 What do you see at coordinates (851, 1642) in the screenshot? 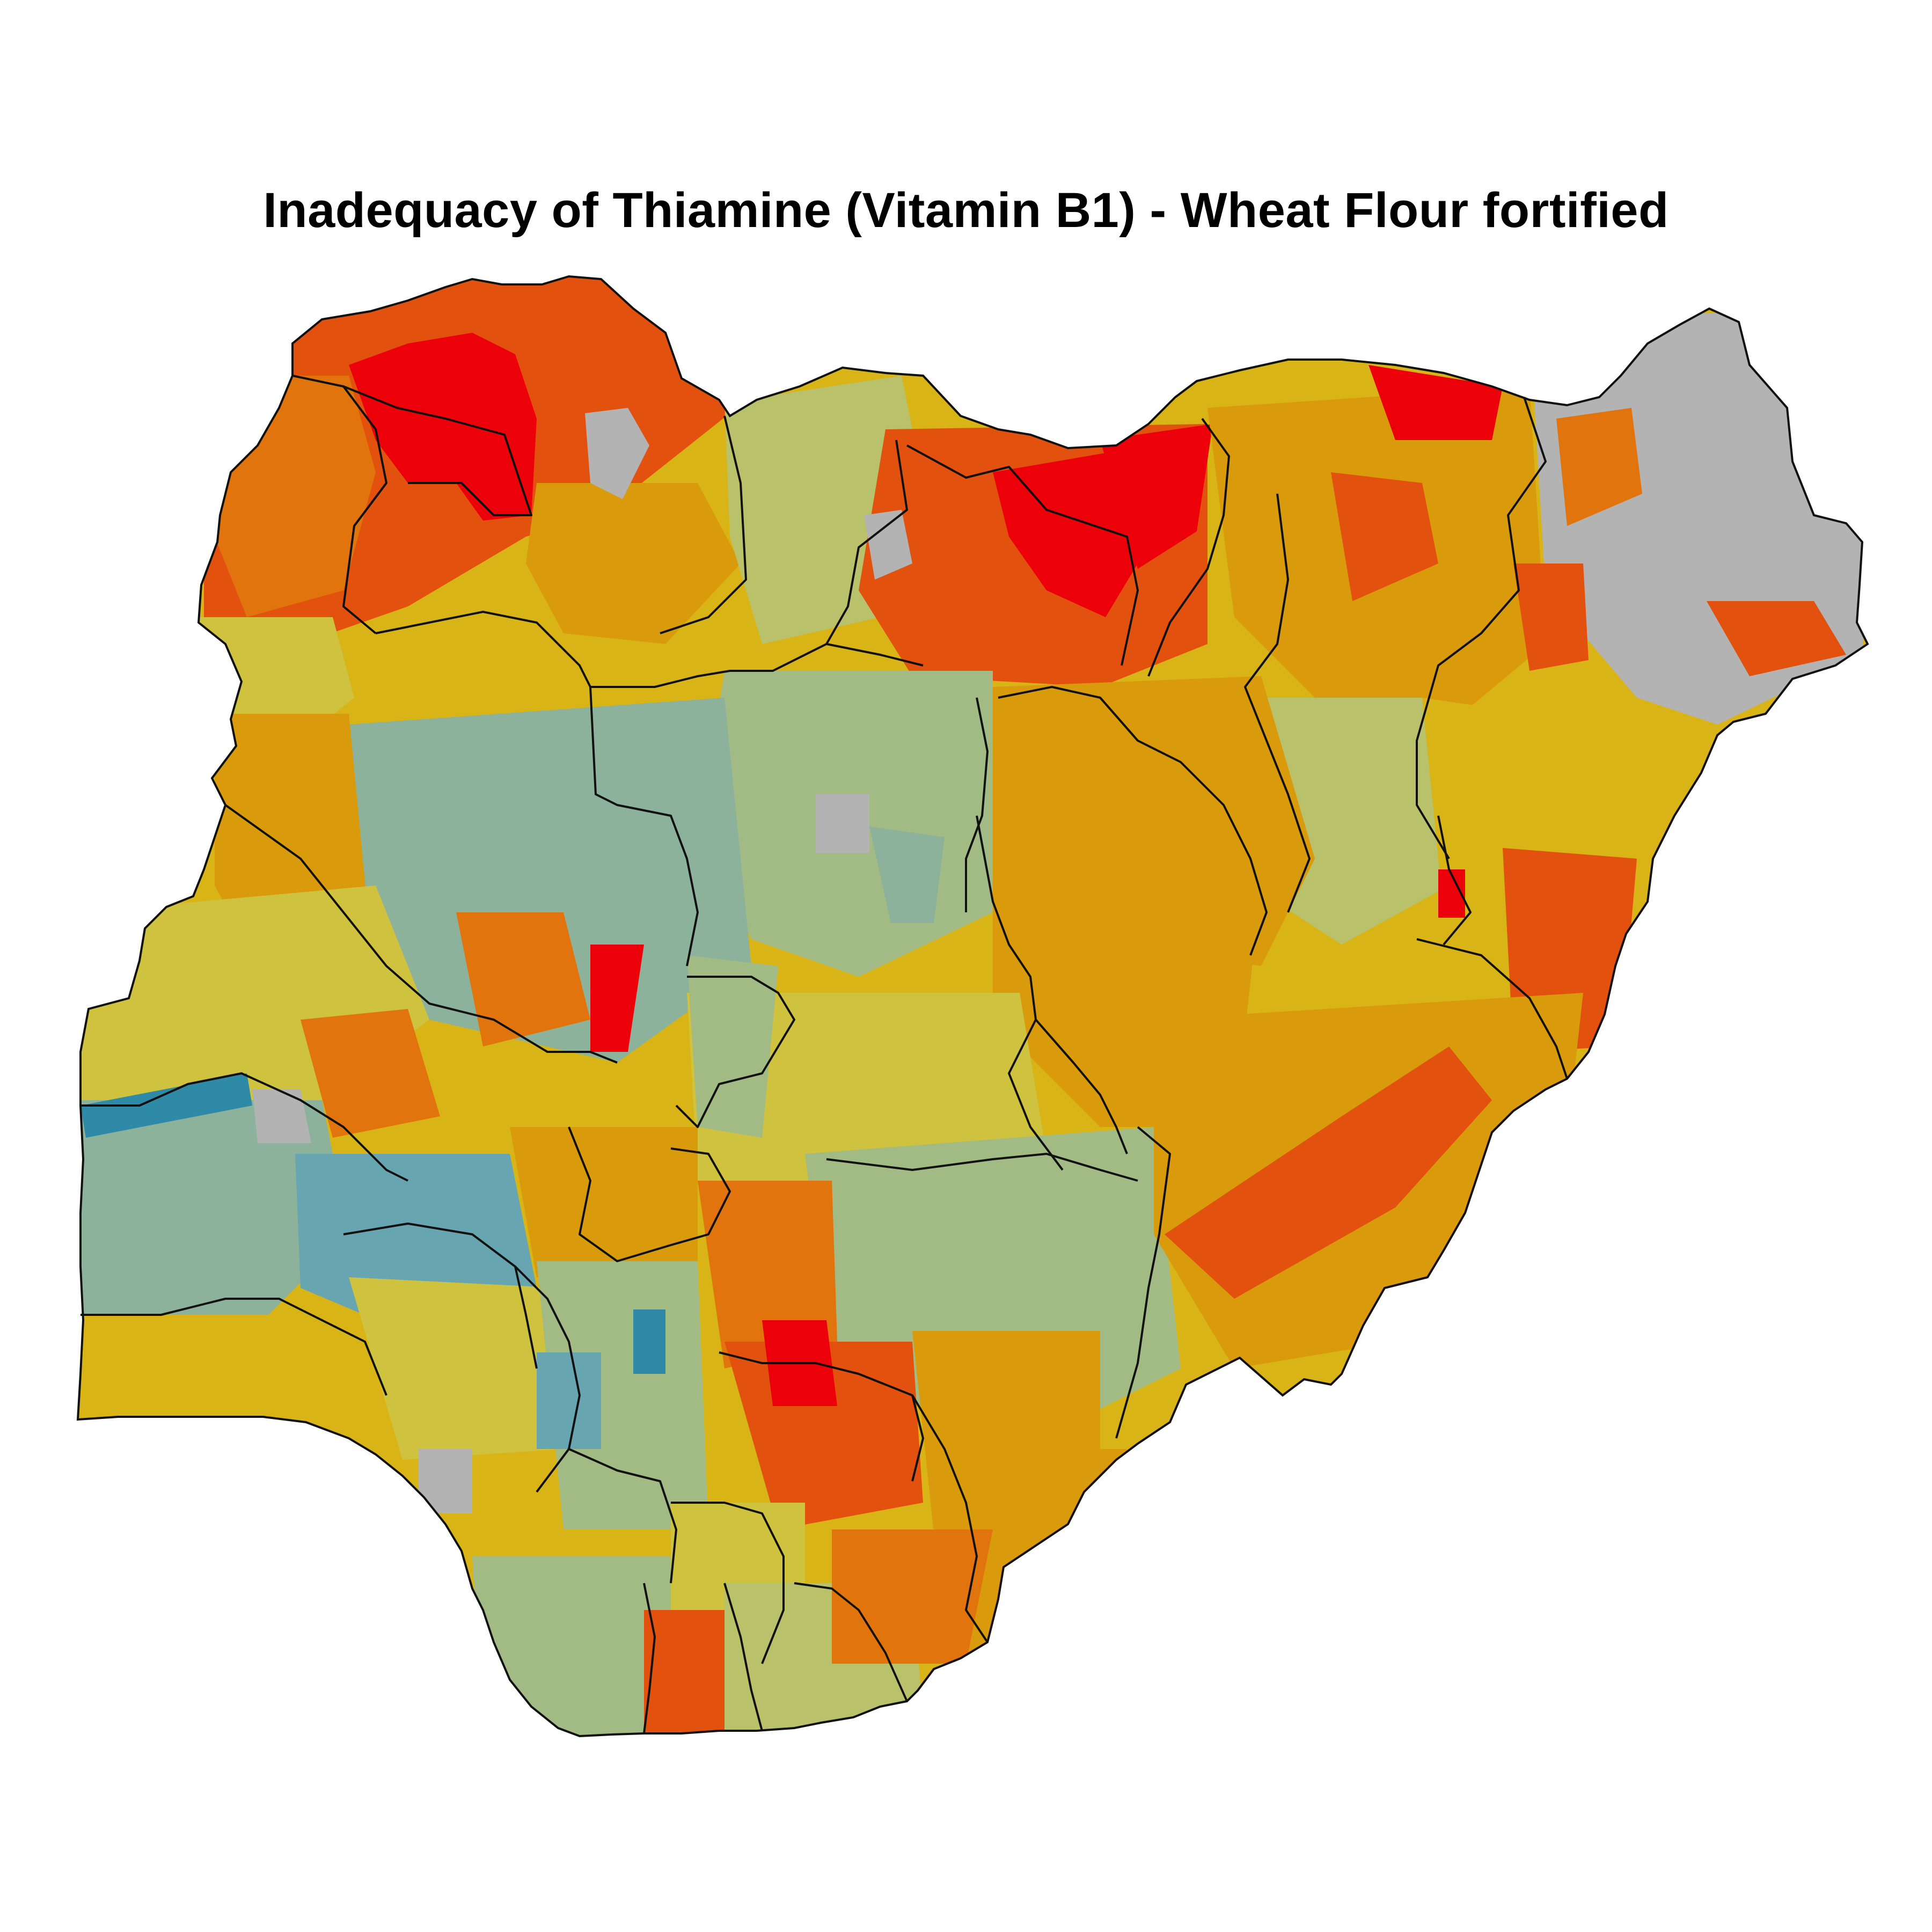
I see `boundary-rivers-akwa` at bounding box center [851, 1642].